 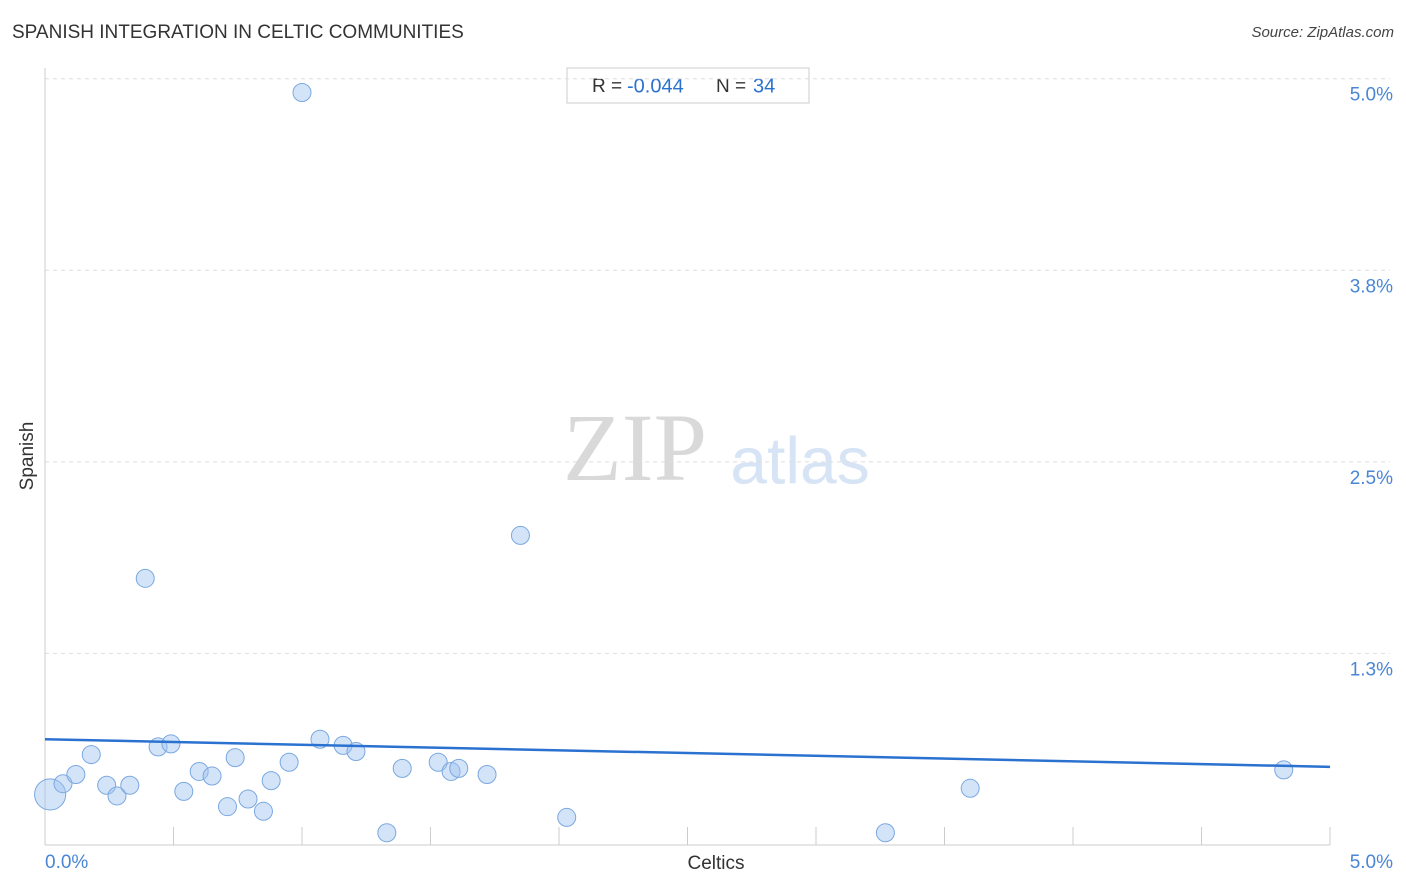 What do you see at coordinates (1322, 32) in the screenshot?
I see `source: Source: ZipAtlas.com` at bounding box center [1322, 32].